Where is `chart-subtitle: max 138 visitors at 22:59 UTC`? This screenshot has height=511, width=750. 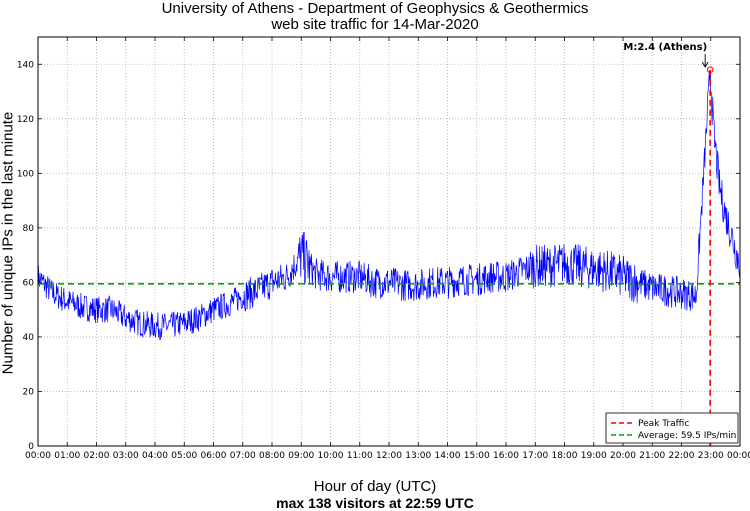 chart-subtitle: max 138 visitors at 22:59 UTC is located at coordinates (375, 503).